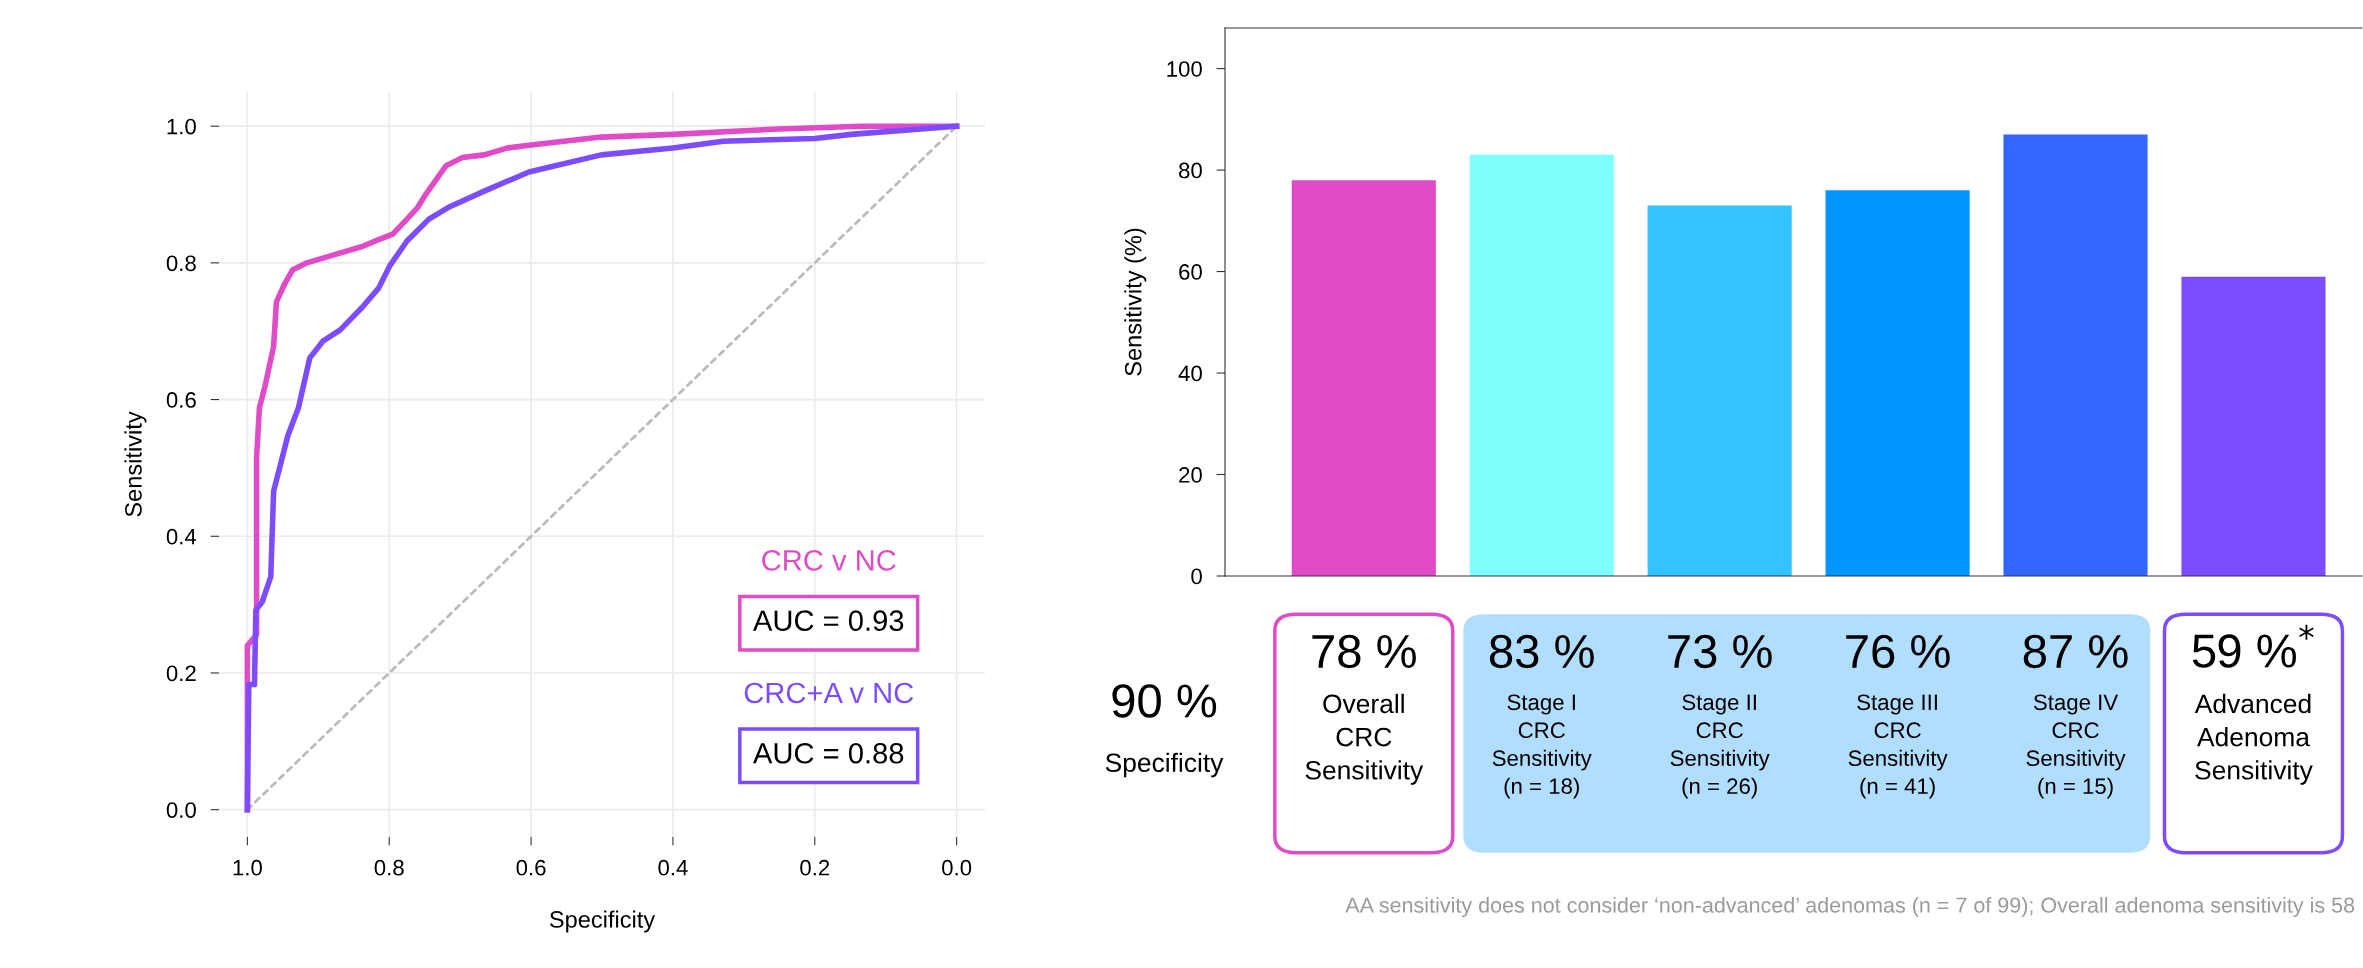 This screenshot has height=968, width=2363. I want to click on text: CRC+A v NC, so click(829, 693).